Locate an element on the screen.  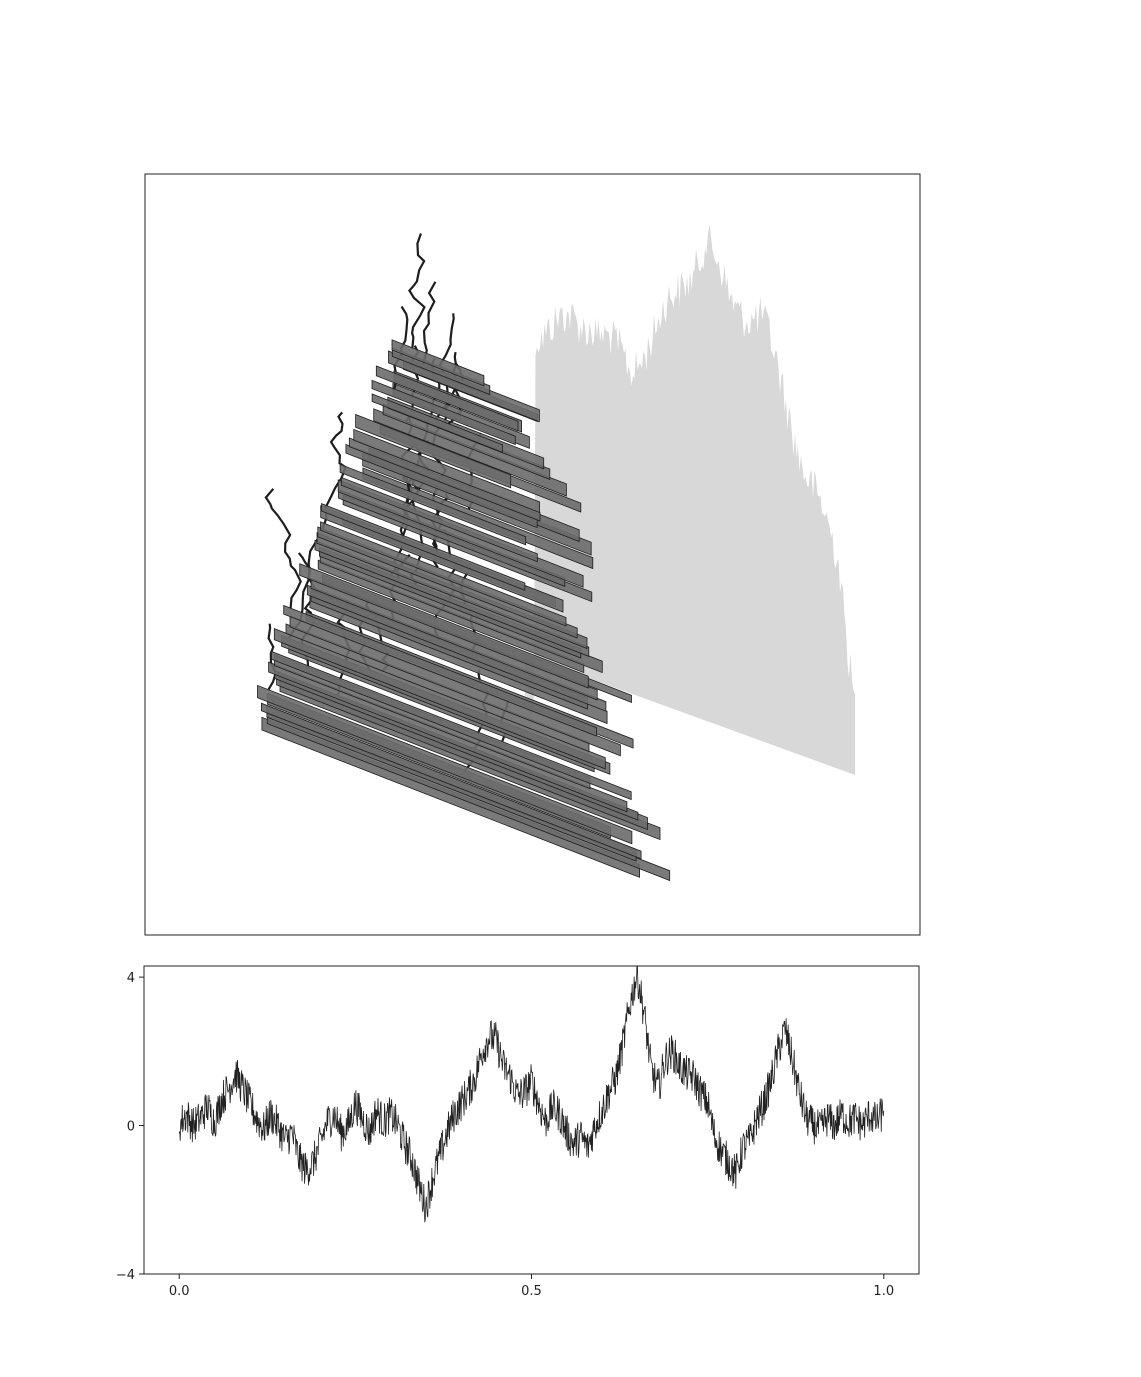
y-tick-label: 4 is located at coordinates (131, 978).